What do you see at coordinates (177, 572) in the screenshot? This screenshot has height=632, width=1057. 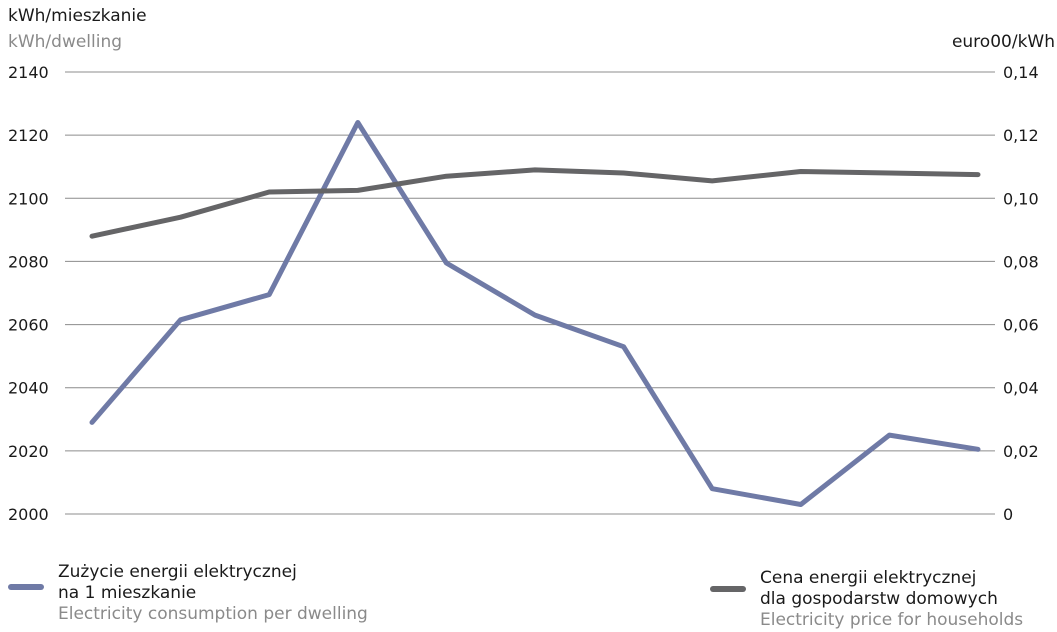 I see `legend-label-consumption-line1: Zużycie energii elektrycznej` at bounding box center [177, 572].